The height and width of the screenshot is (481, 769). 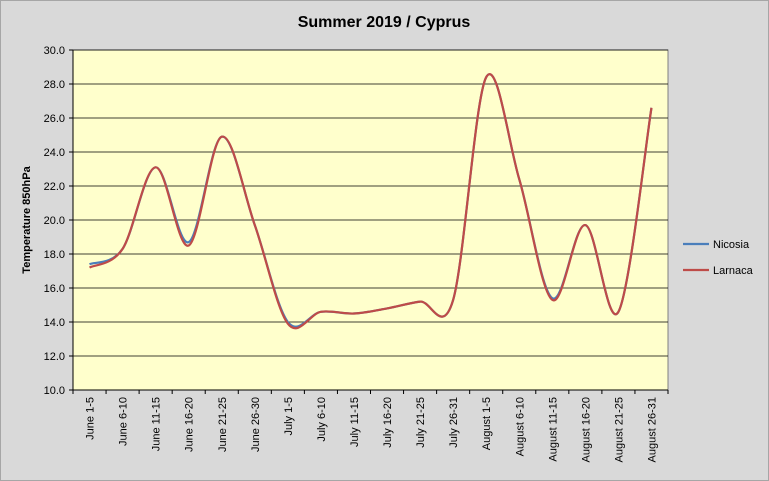 What do you see at coordinates (27, 219) in the screenshot?
I see `y-axis-label: Temperature 850hPa` at bounding box center [27, 219].